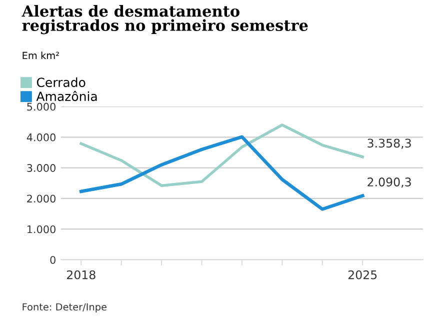  Describe the element at coordinates (53, 260) in the screenshot. I see `y-tick-label: 0` at that location.